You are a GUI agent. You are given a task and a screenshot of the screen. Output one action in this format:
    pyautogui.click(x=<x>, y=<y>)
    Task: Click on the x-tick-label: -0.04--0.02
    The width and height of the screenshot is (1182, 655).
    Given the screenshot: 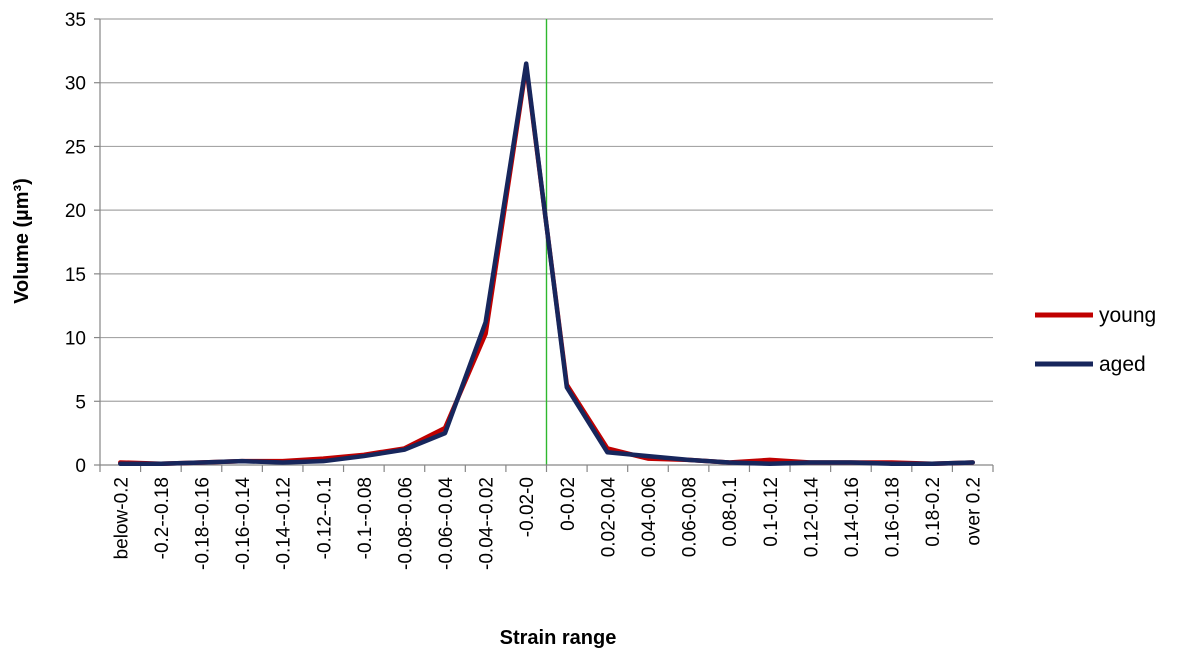 What is the action you would take?
    pyautogui.click(x=487, y=523)
    